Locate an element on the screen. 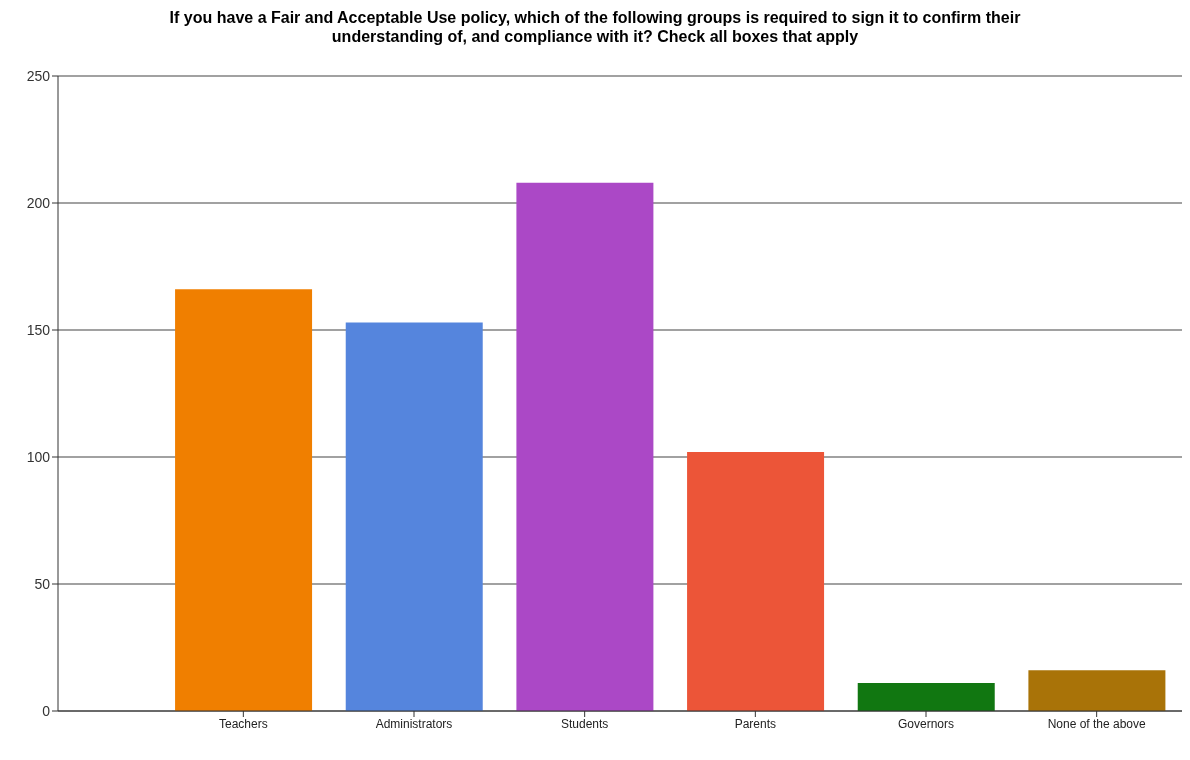 The image size is (1190, 760). chart-title: If you have a Fair and Acceptable Use policy, which of the following groups is required to sign it to confirm their understanding of, and compliance with it? Check all boxes that apply is located at coordinates (595, 27).